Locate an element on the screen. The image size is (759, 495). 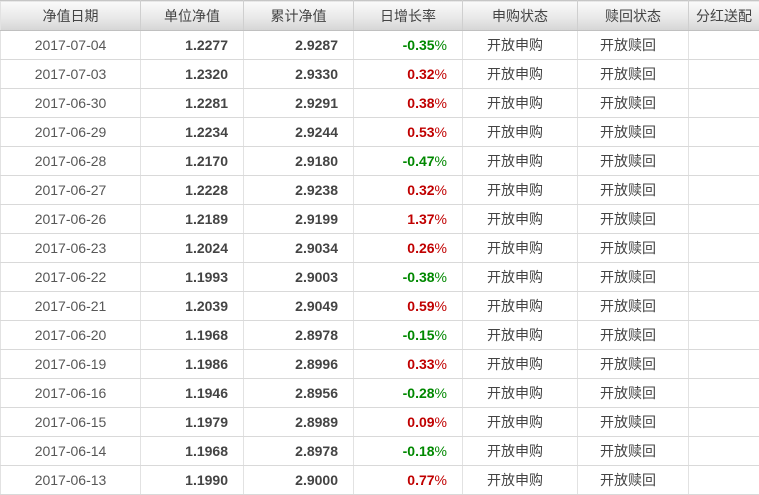
cell-daily-growth: 0.38% is located at coordinates (408, 103).